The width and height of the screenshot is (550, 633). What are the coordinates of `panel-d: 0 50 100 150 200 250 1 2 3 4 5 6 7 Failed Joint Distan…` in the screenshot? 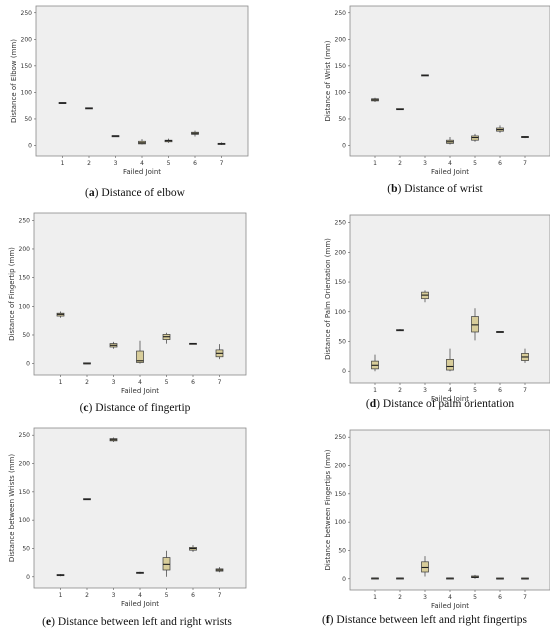 It's located at (424, 306).